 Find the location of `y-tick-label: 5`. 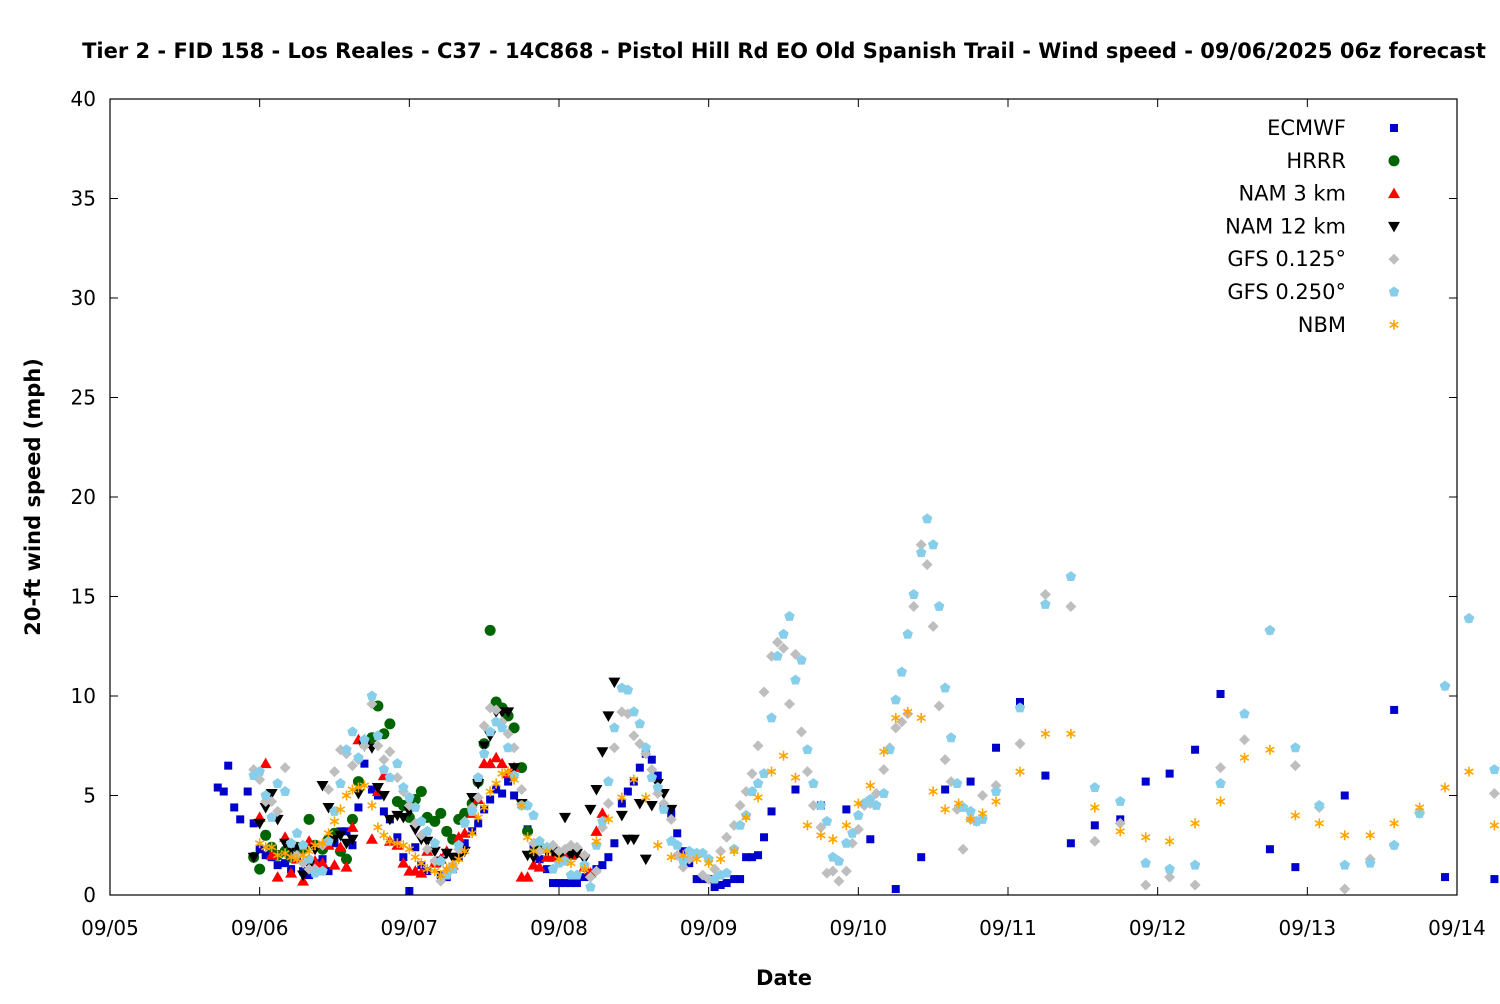

y-tick-label: 5 is located at coordinates (89, 796).